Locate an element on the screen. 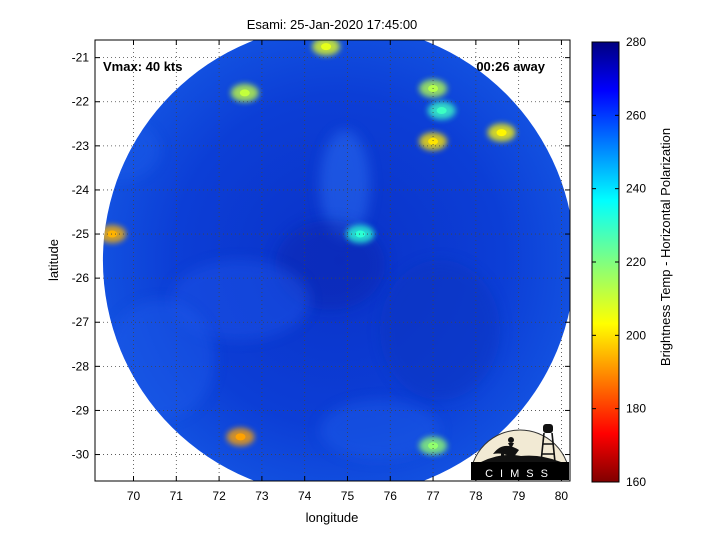  x-tick-label: 76 is located at coordinates (391, 496).